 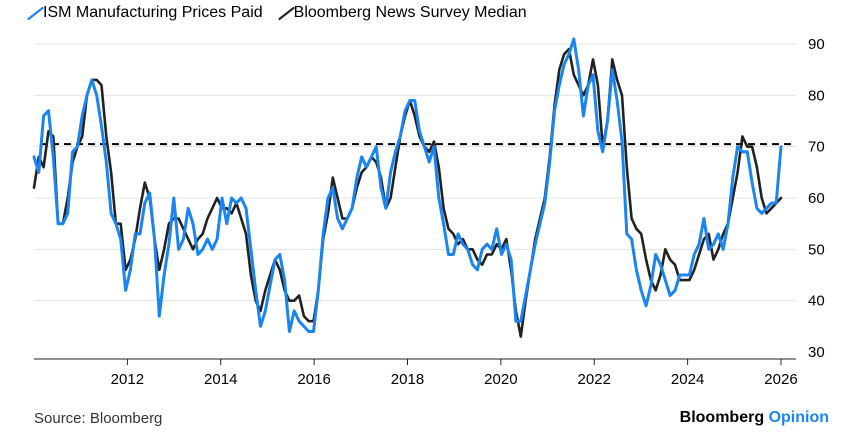 I want to click on y-tick-label-60: 60, so click(x=816, y=198).